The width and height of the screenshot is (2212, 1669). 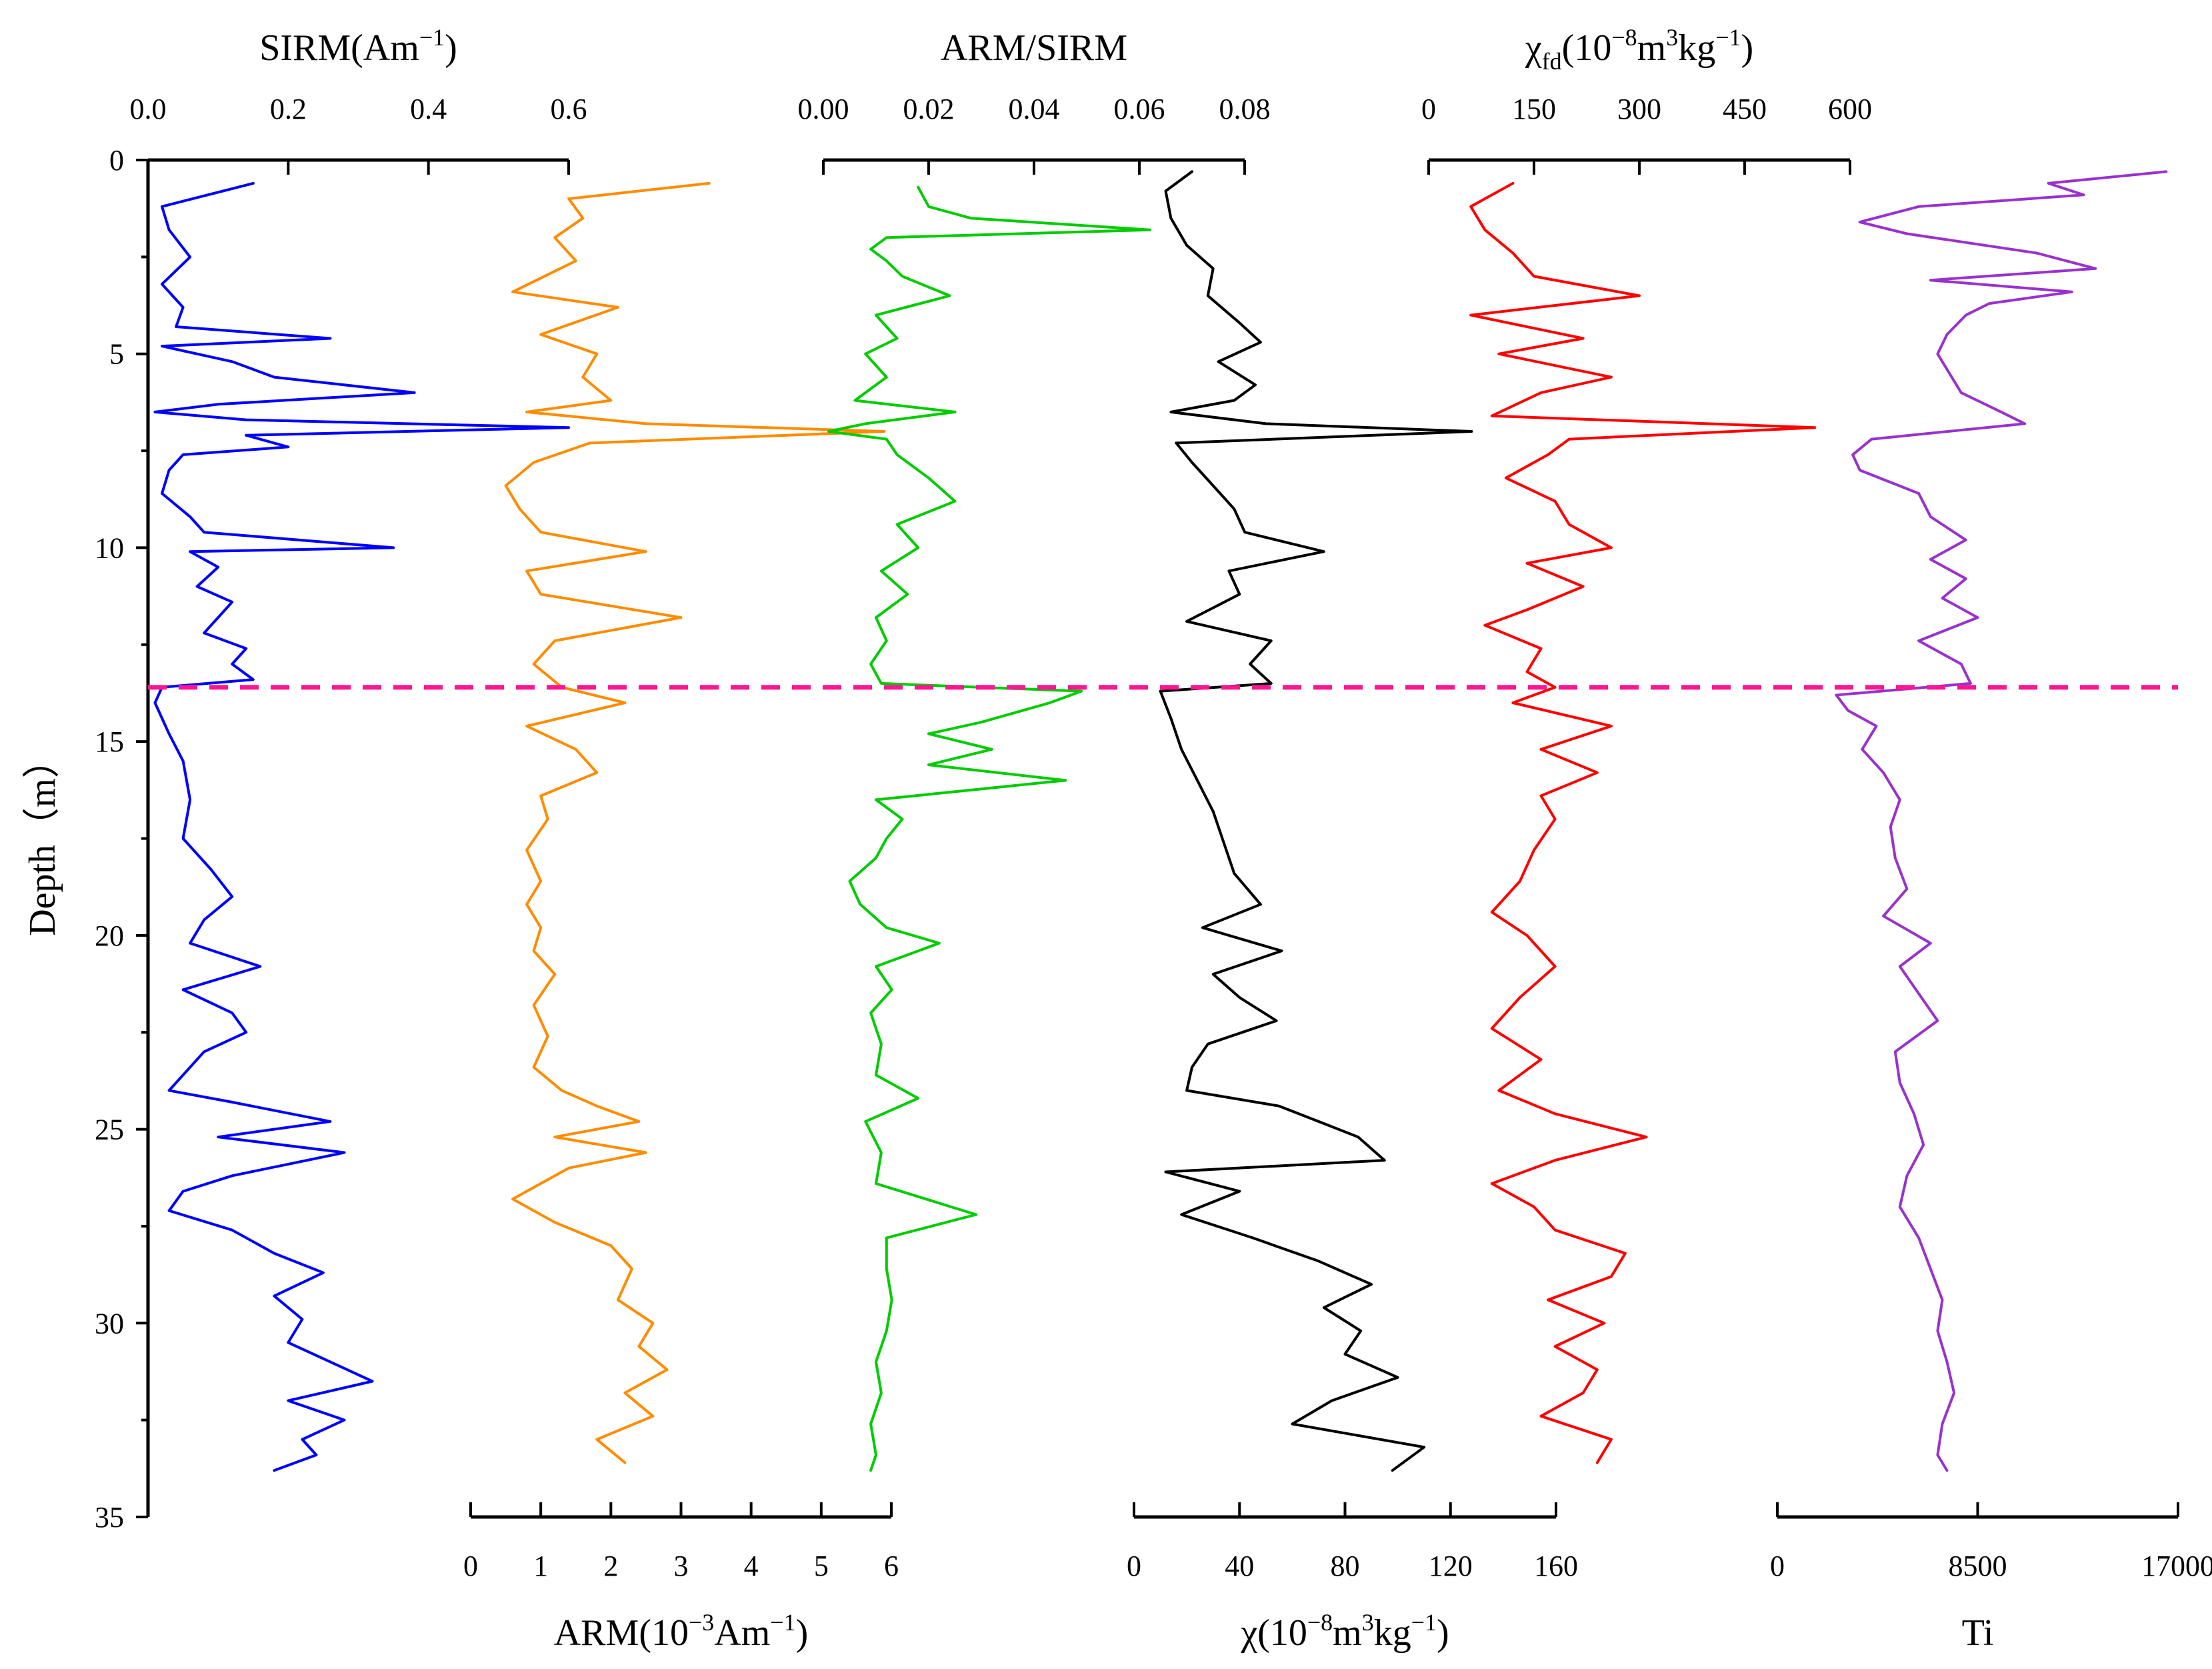 What do you see at coordinates (1239, 1566) in the screenshot?
I see `chi-tick-label: 40` at bounding box center [1239, 1566].